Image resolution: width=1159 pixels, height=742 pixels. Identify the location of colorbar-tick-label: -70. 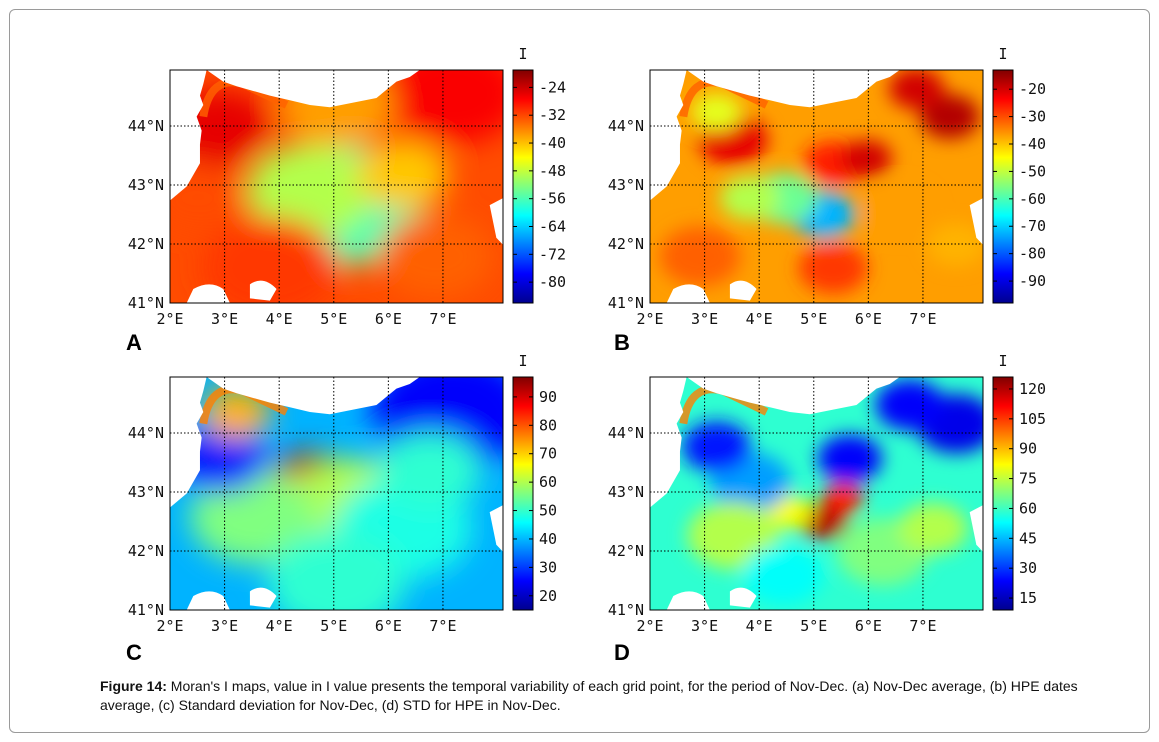
(1032, 226).